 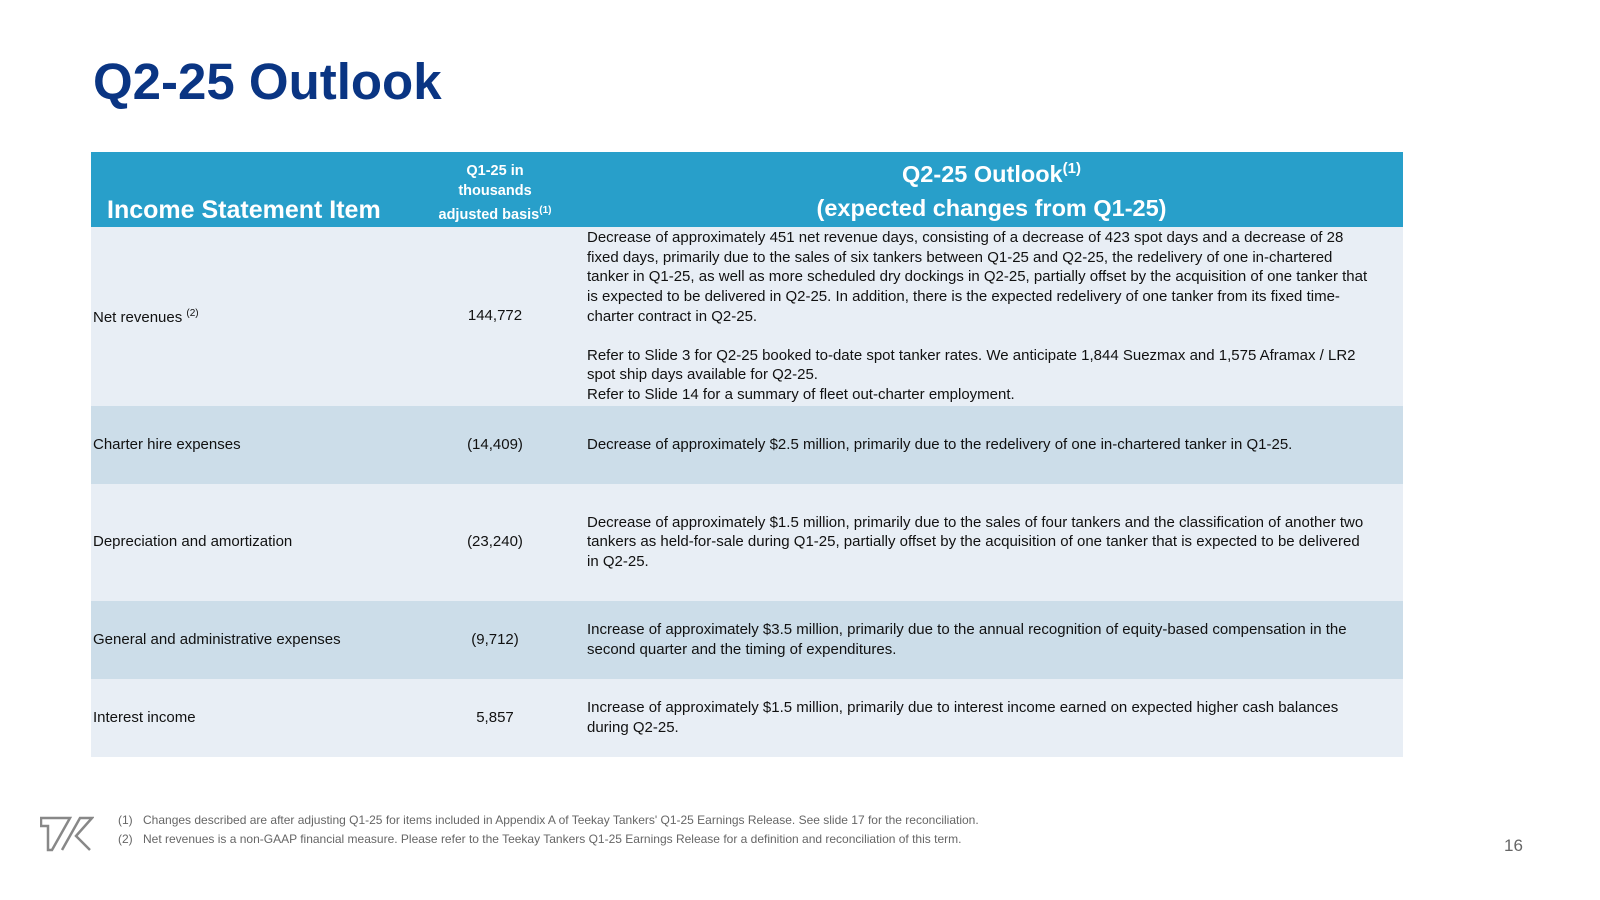 What do you see at coordinates (982, 173) in the screenshot?
I see `header-line: Q2-25 Outlook` at bounding box center [982, 173].